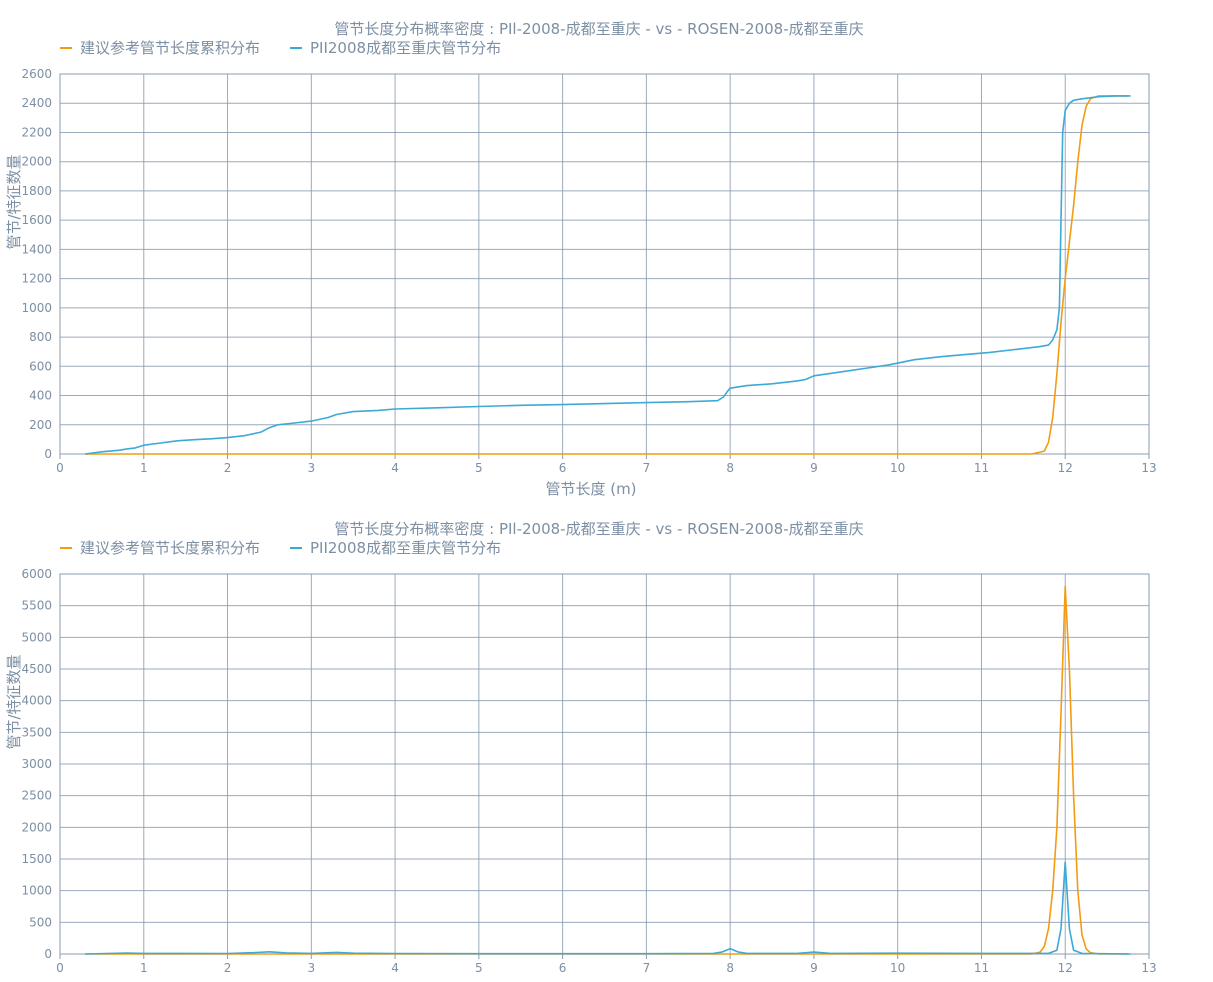 This screenshot has width=1213, height=982. I want to click on y-tick-label: 6000, so click(36, 574).